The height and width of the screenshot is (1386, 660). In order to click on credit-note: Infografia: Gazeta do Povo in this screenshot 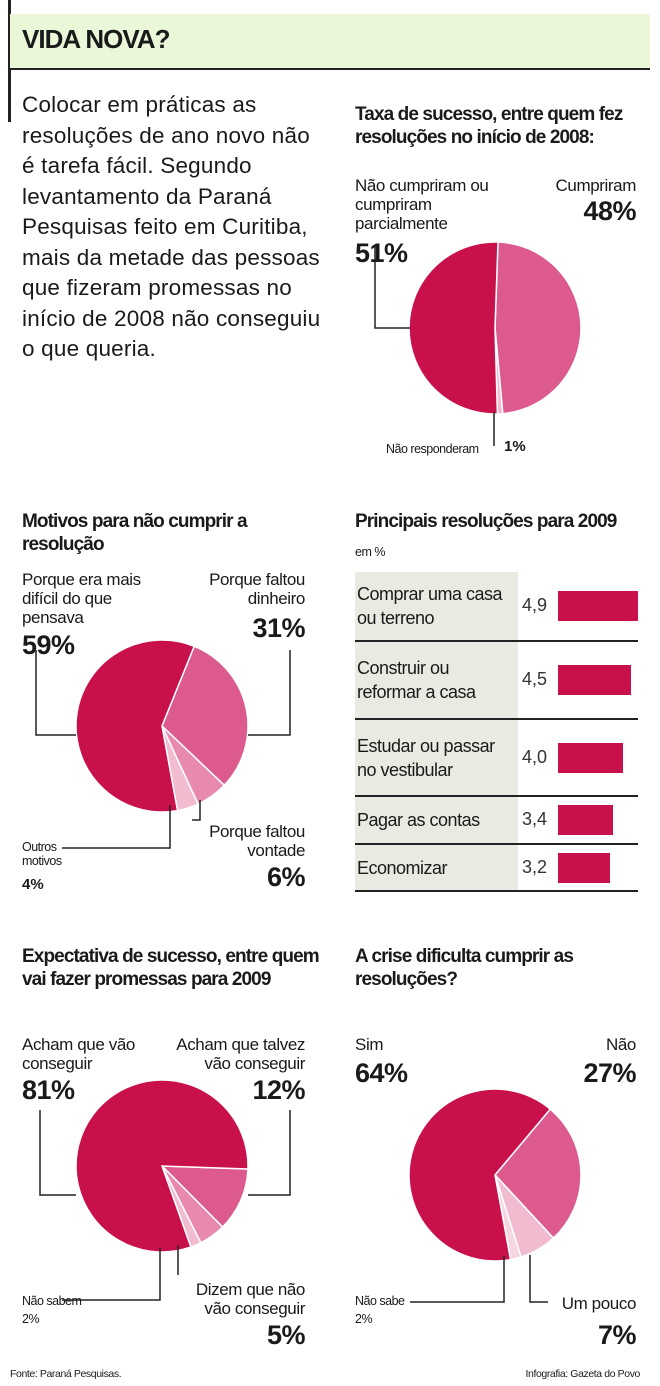, I will do `click(582, 1374)`.